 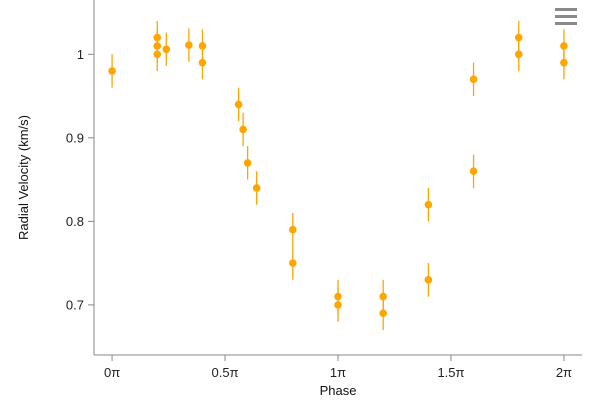 I want to click on y-axis-title: Radial Velocity (km/s), so click(x=23, y=177).